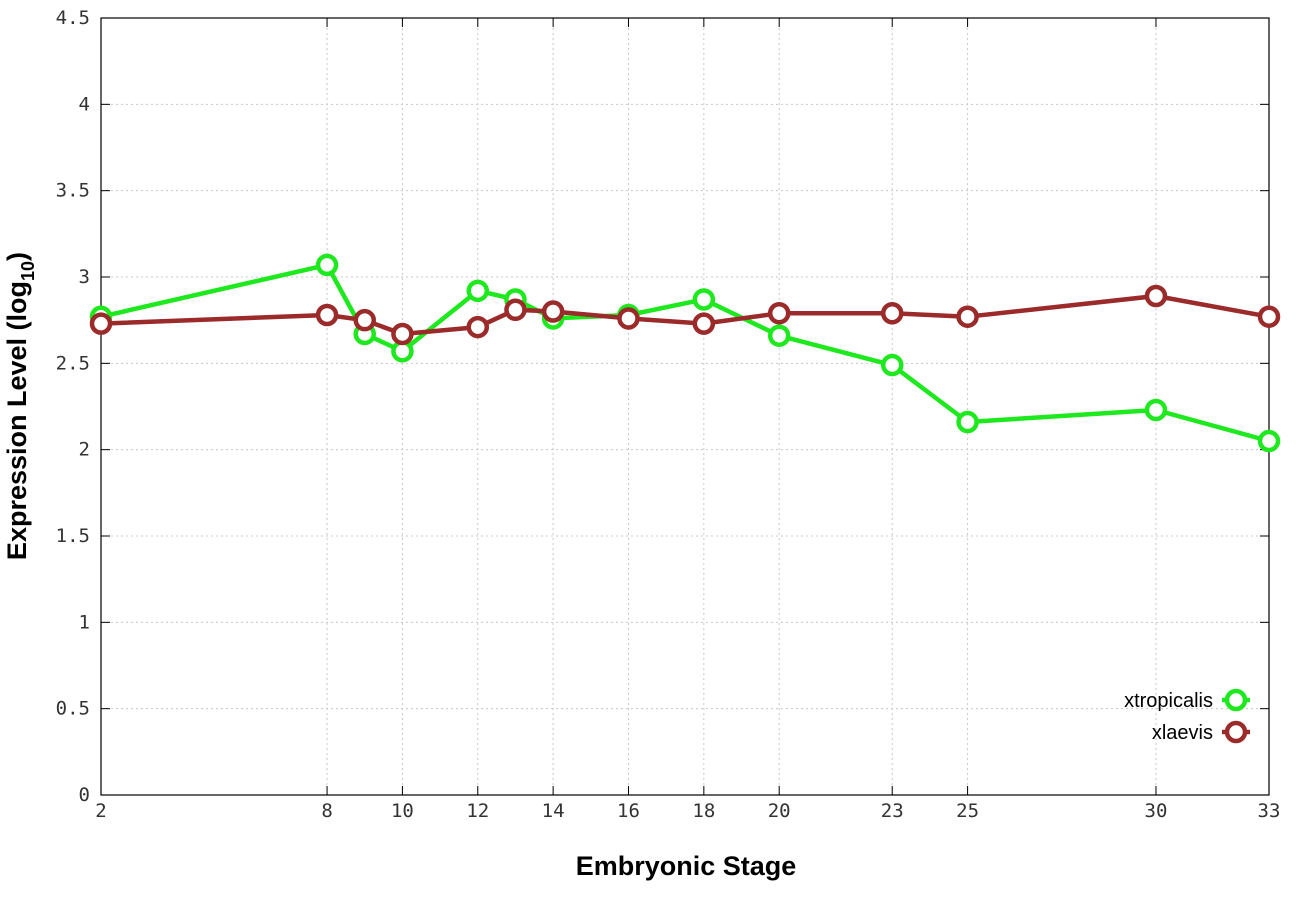  Describe the element at coordinates (628, 811) in the screenshot. I see `x-tick-label: 16` at that location.